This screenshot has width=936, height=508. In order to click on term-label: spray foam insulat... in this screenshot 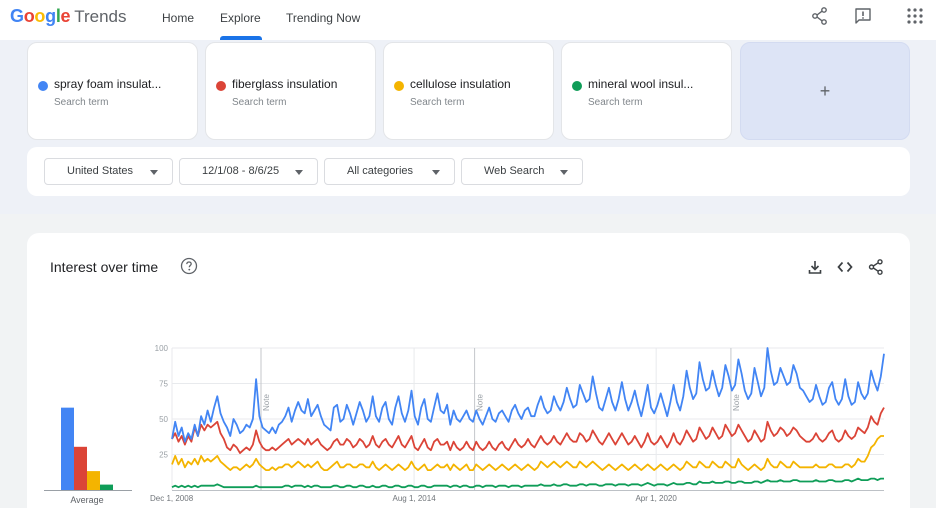, I will do `click(108, 84)`.